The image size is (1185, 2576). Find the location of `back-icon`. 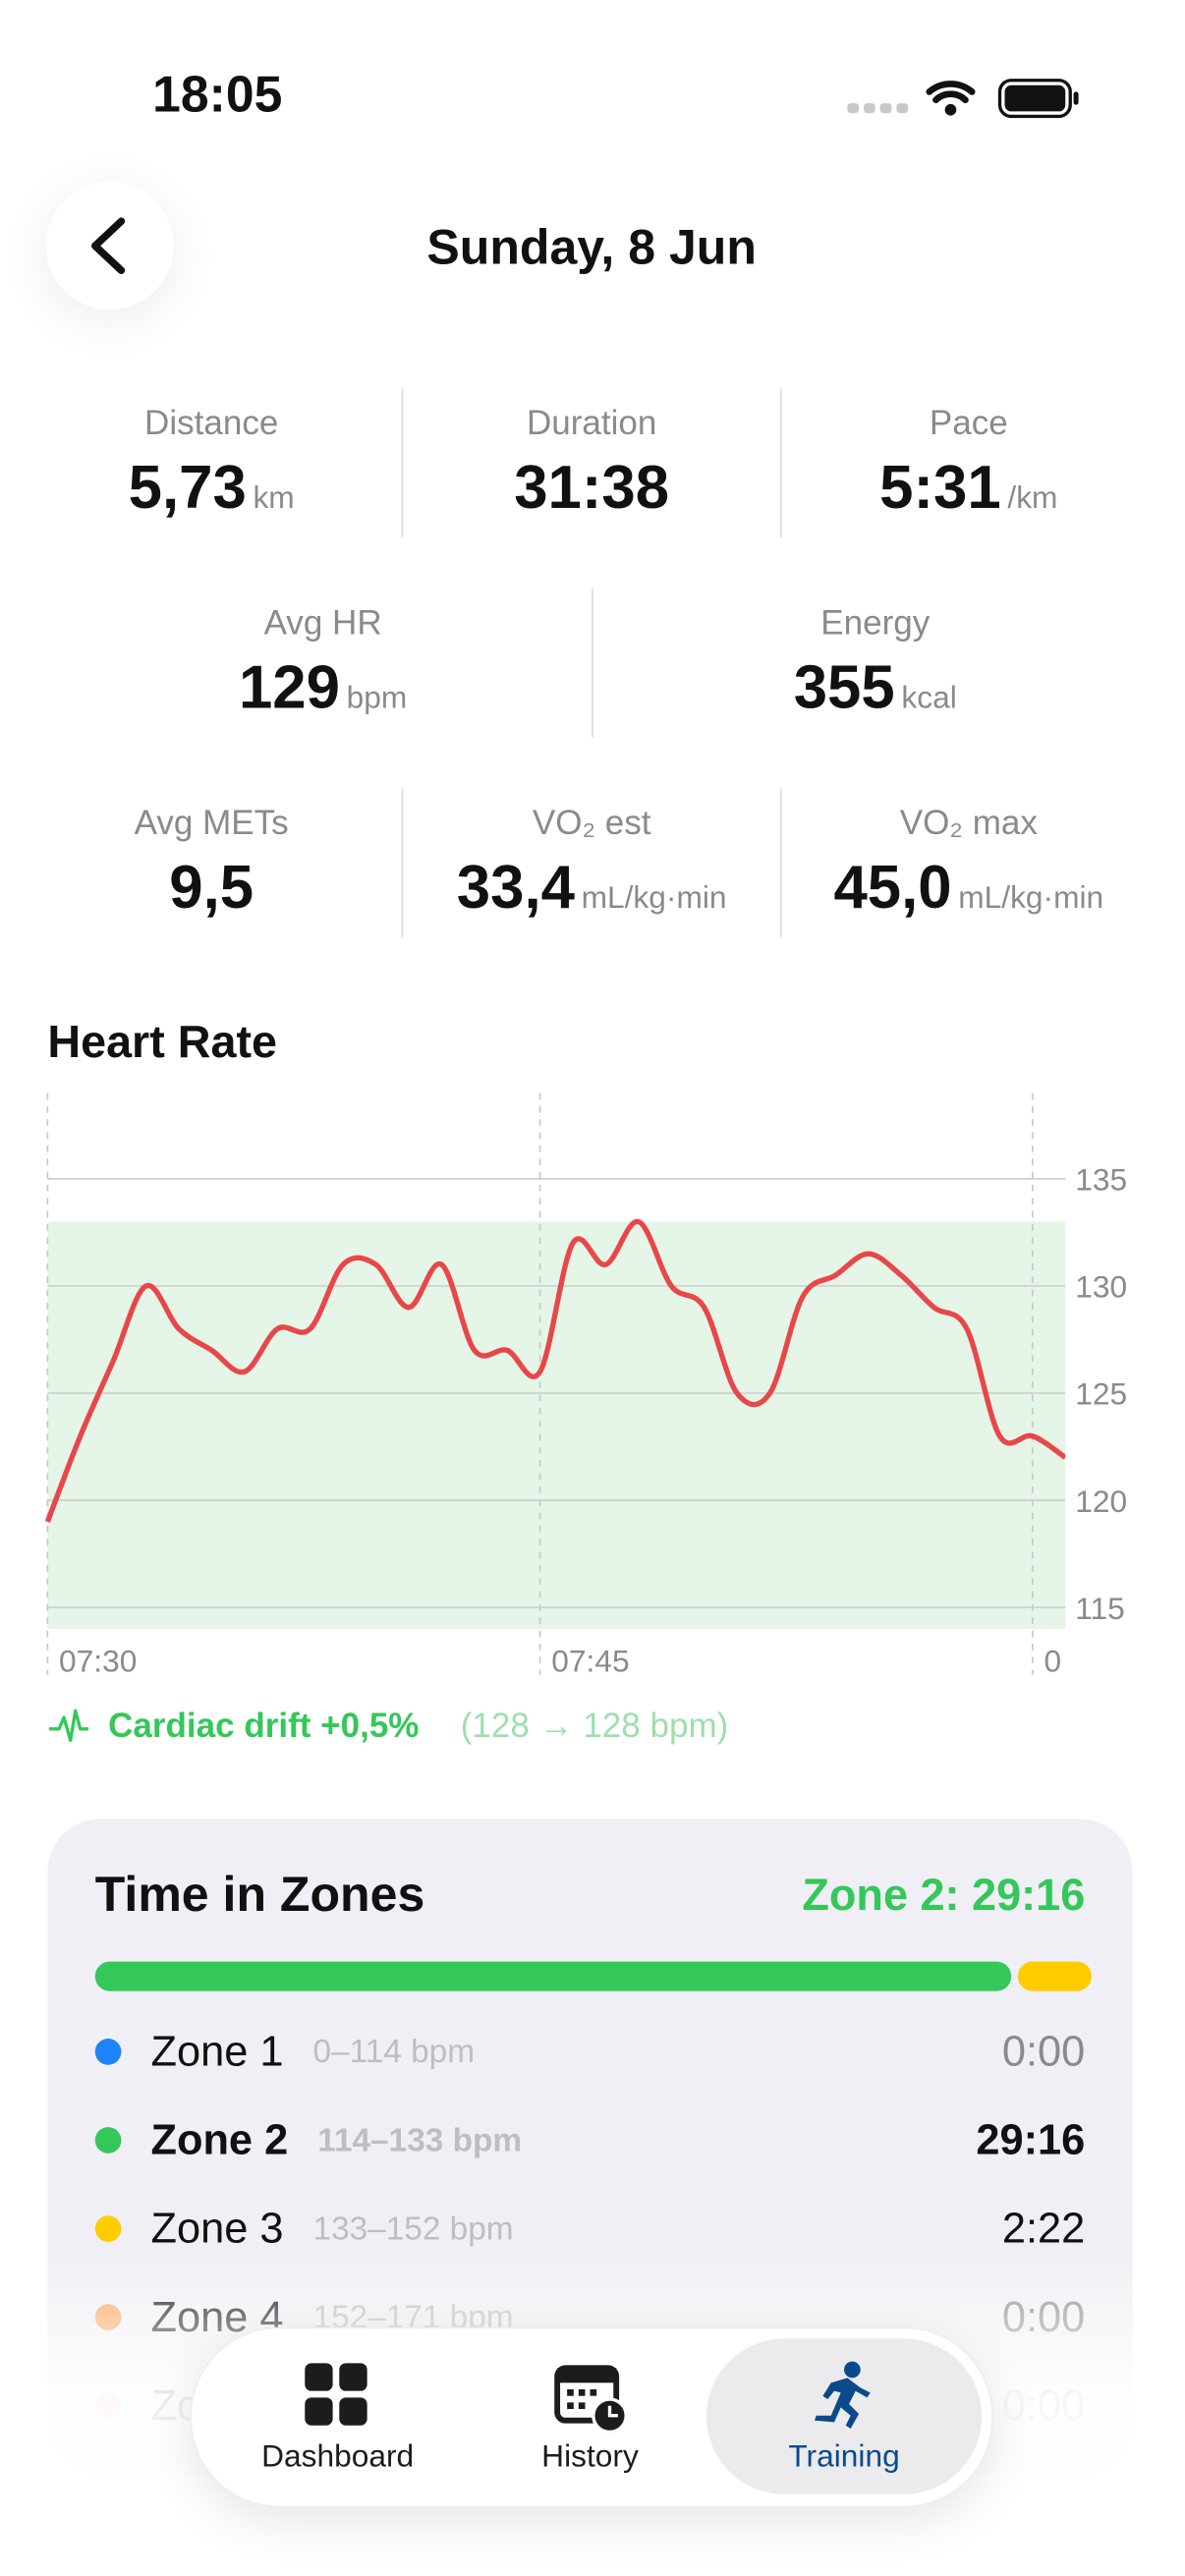

back-icon is located at coordinates (108, 245).